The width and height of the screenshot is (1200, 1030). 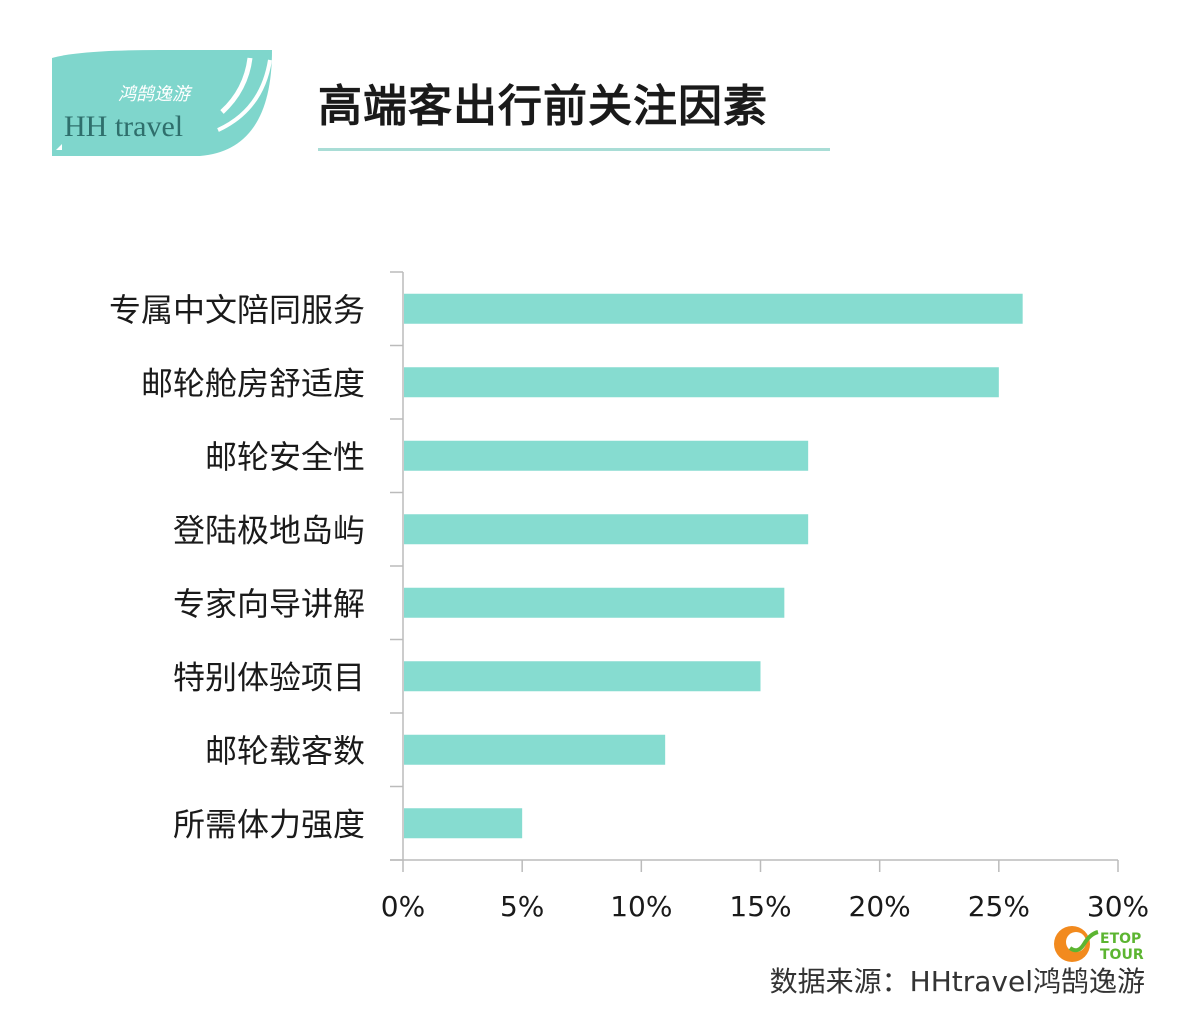 What do you see at coordinates (155, 94) in the screenshot?
I see `svg-text: 鸿鹄逸游` at bounding box center [155, 94].